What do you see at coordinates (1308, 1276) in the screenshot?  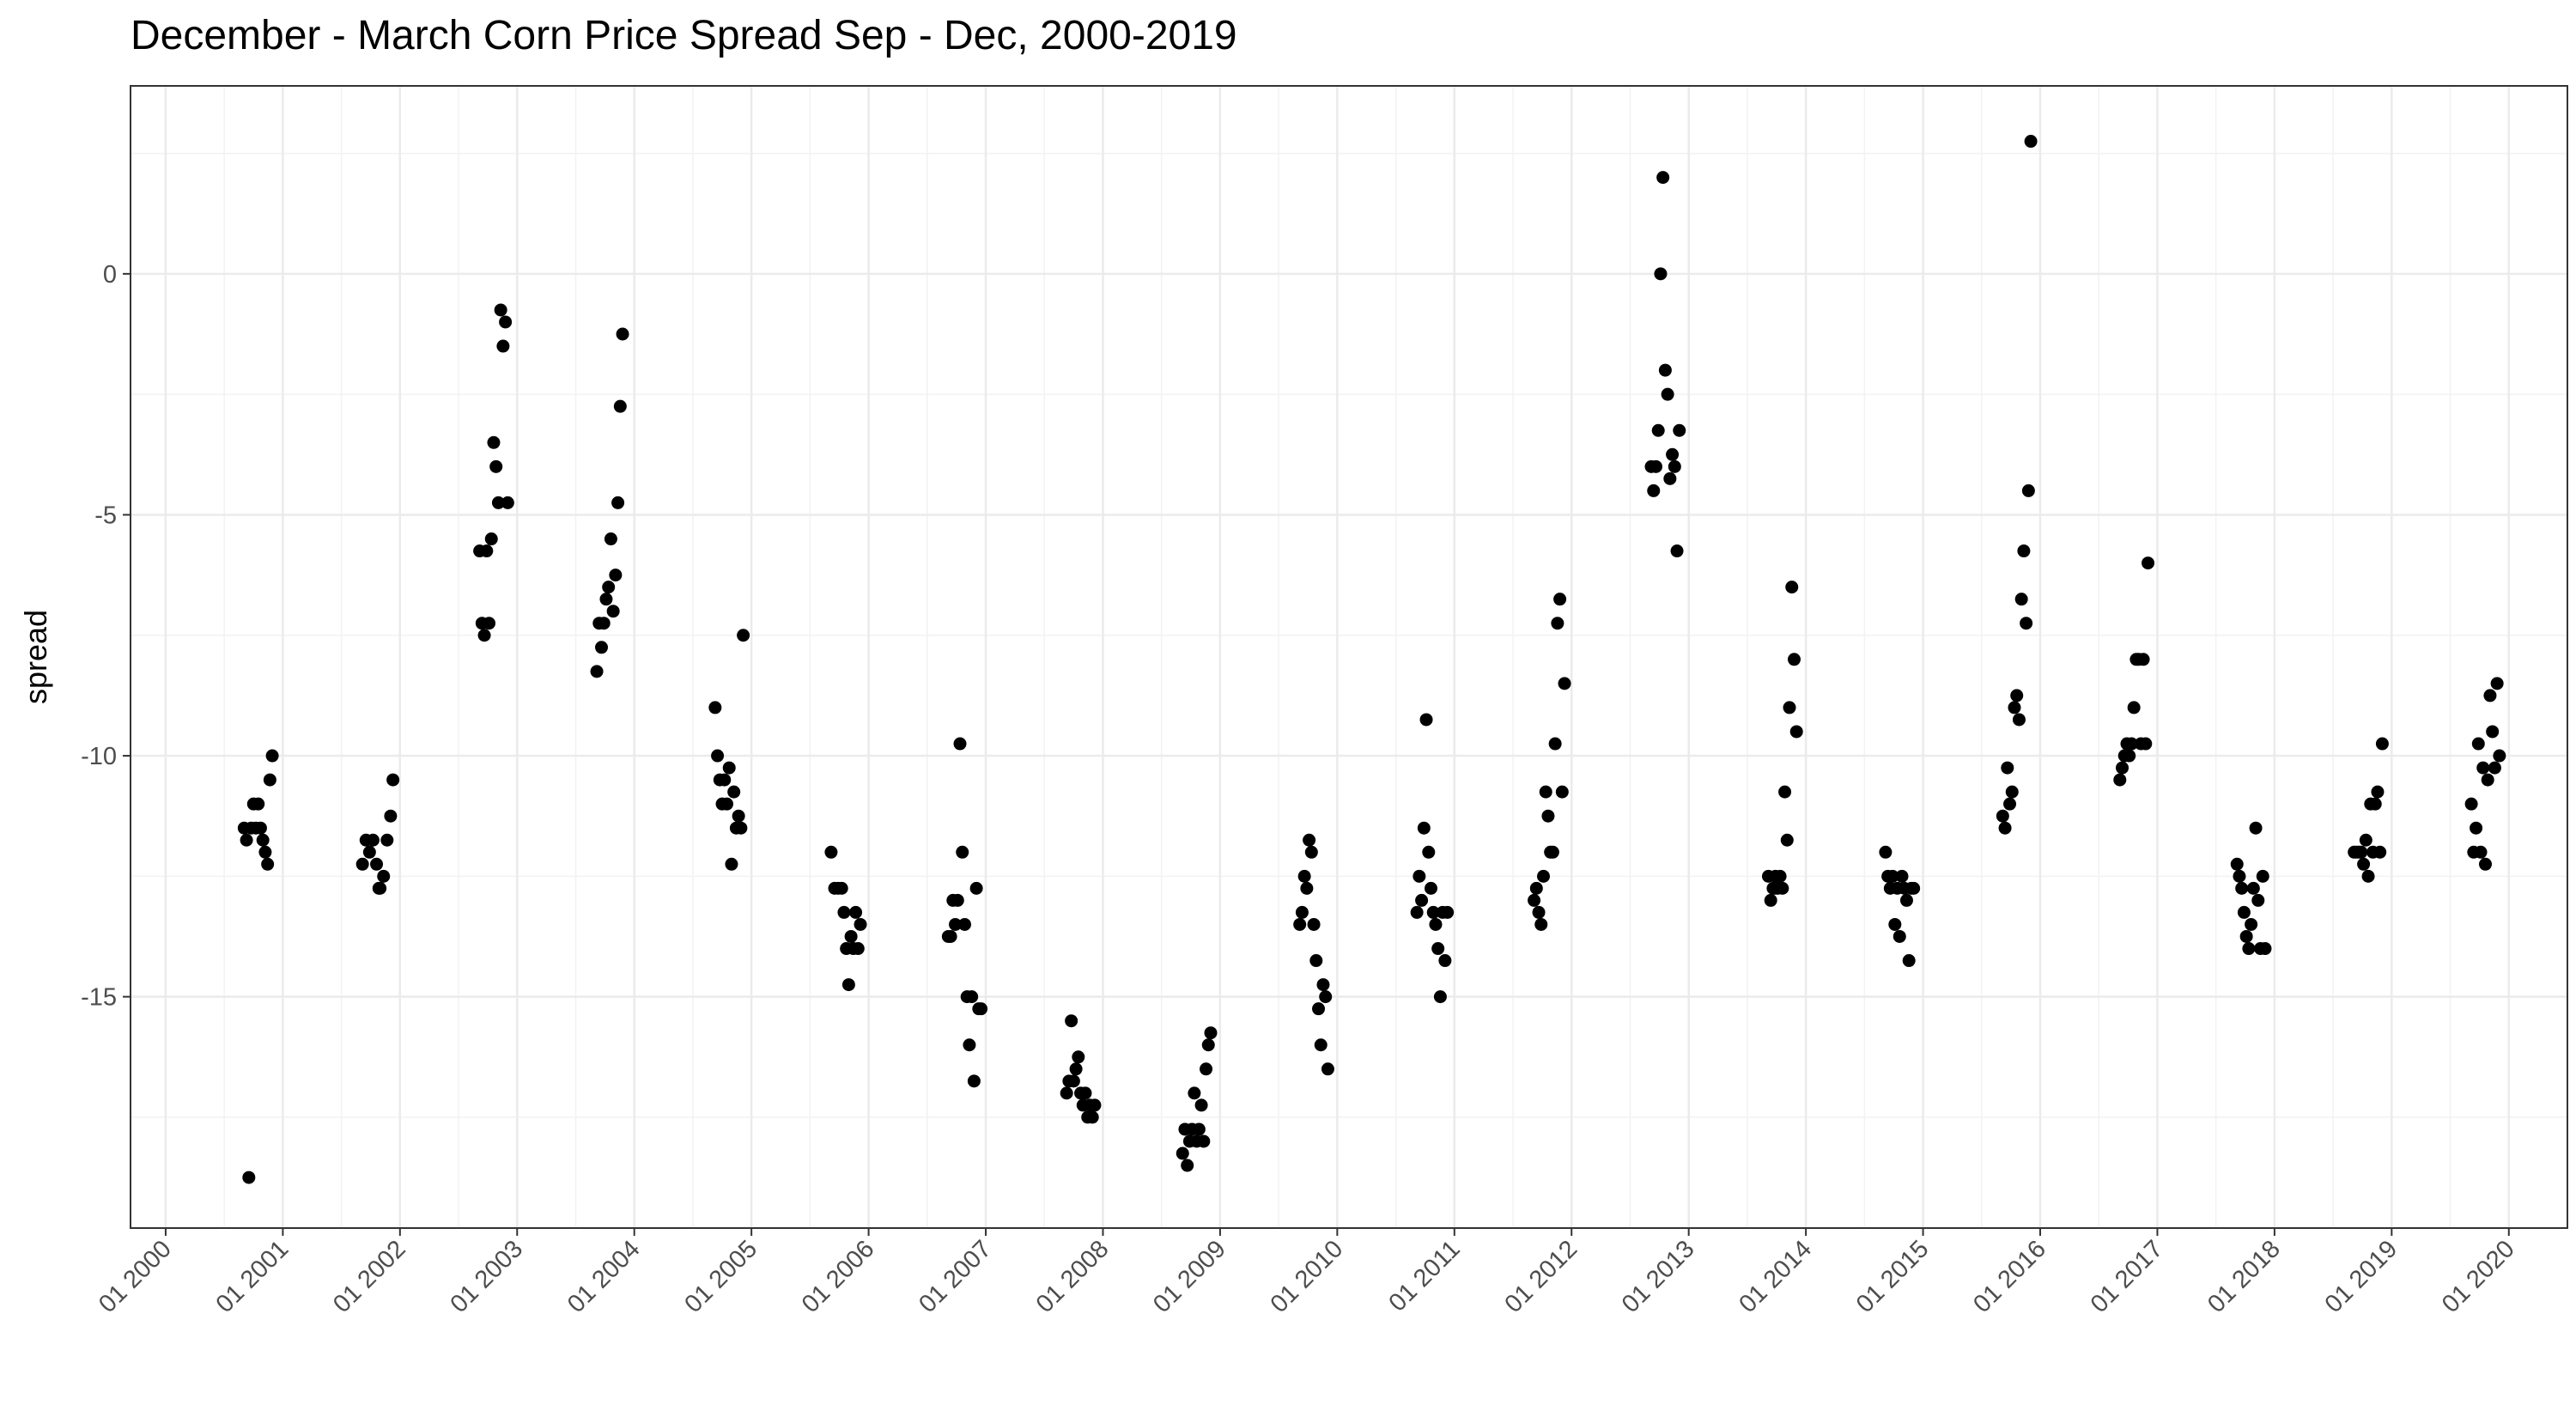 I see `x-tick-label: 01 2010` at bounding box center [1308, 1276].